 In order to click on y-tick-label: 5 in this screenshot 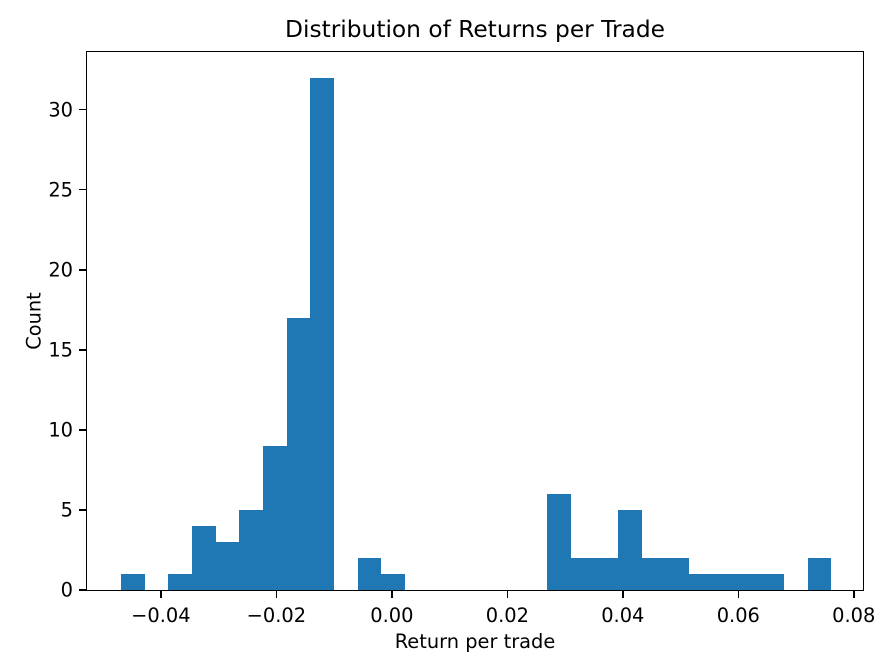, I will do `click(66, 510)`.